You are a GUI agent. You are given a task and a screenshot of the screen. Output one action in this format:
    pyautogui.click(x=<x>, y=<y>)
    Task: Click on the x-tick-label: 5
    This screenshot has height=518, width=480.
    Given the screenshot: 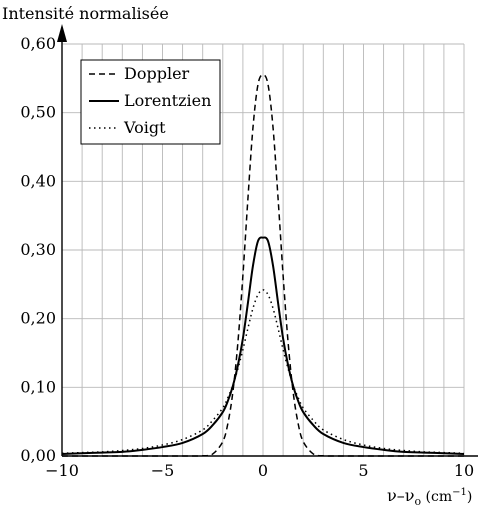 What is the action you would take?
    pyautogui.click(x=363, y=470)
    